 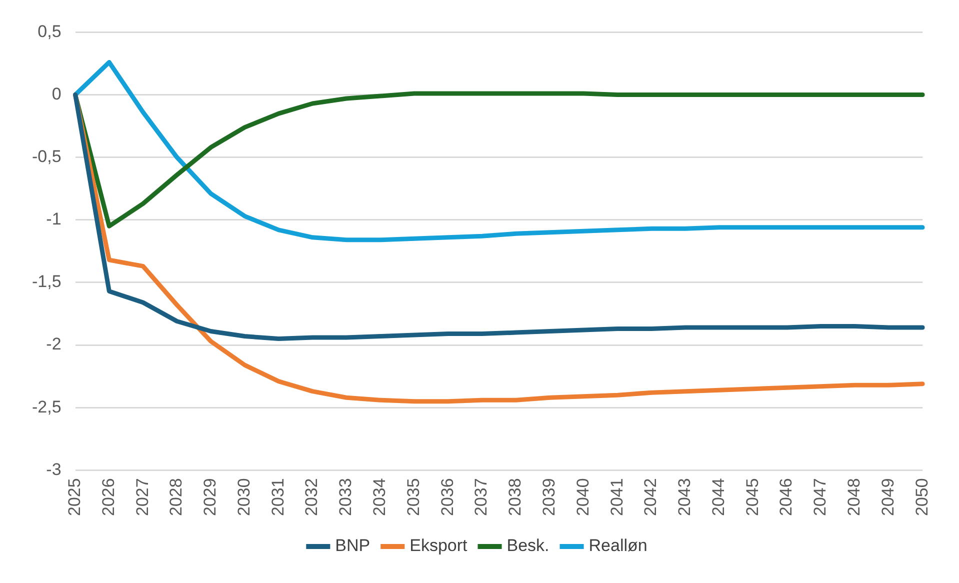 What do you see at coordinates (244, 497) in the screenshot?
I see `x-tick-label: 2030` at bounding box center [244, 497].